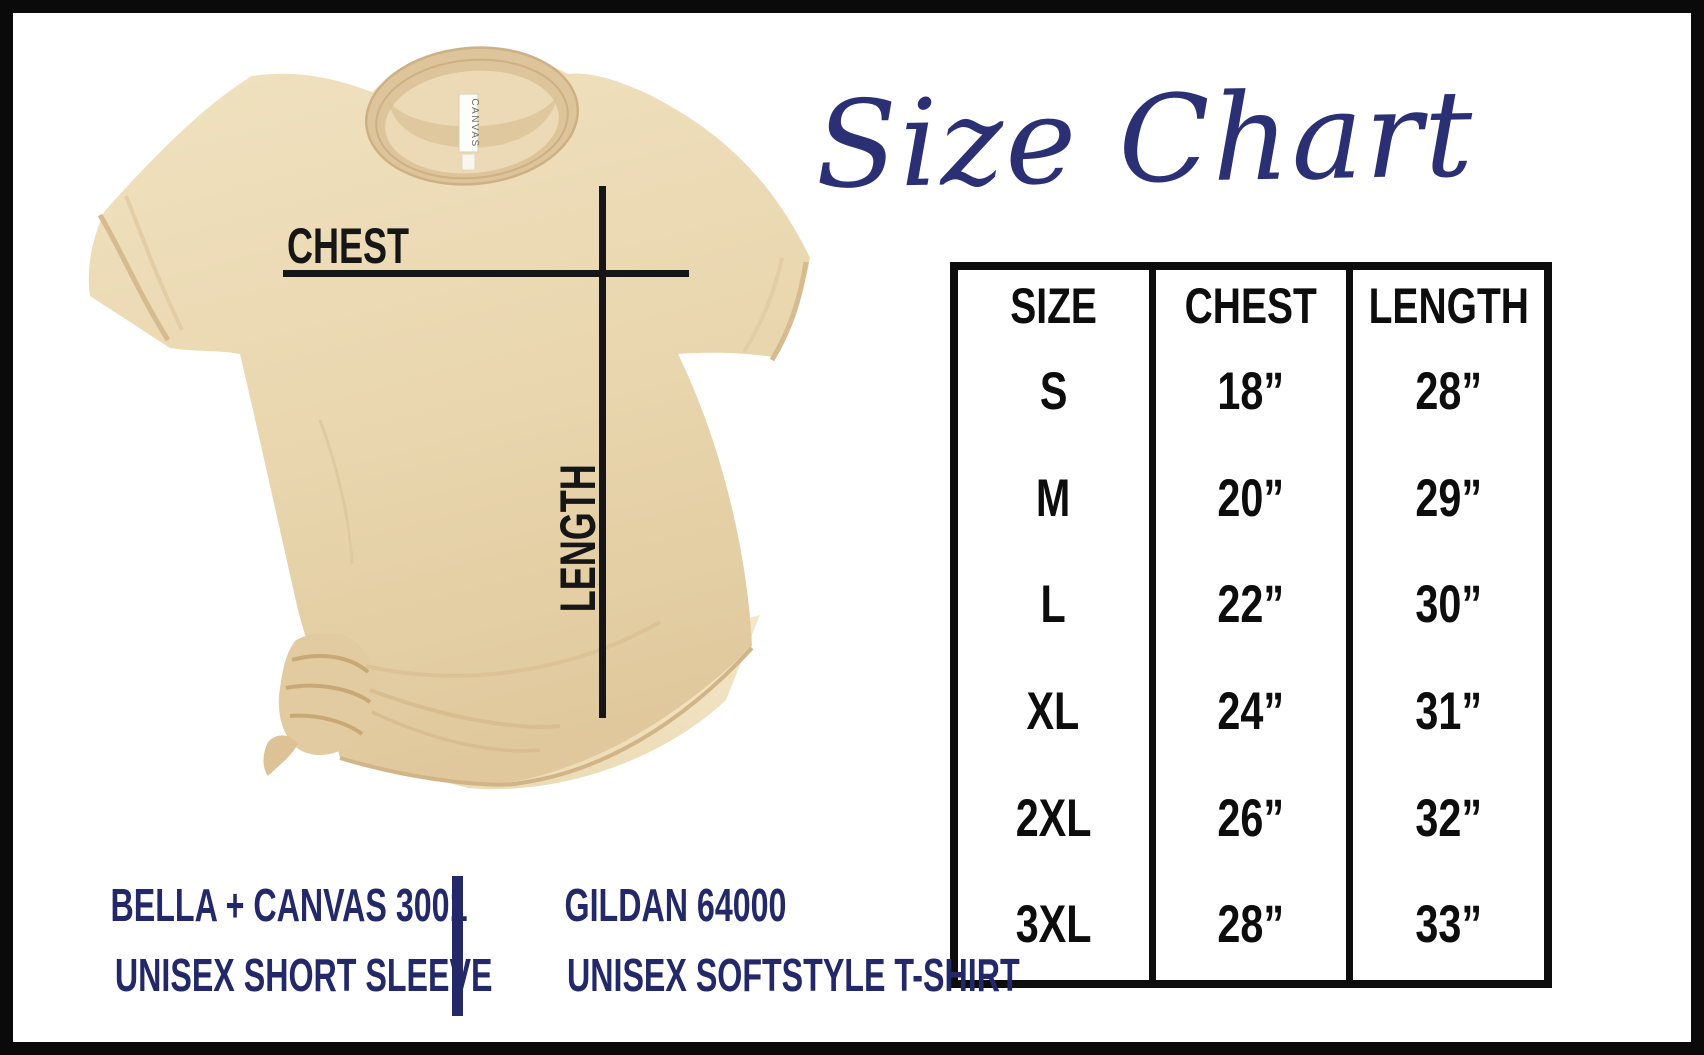 This screenshot has height=1055, width=1704. Describe the element at coordinates (1053, 391) in the screenshot. I see `table-cell: S` at that location.